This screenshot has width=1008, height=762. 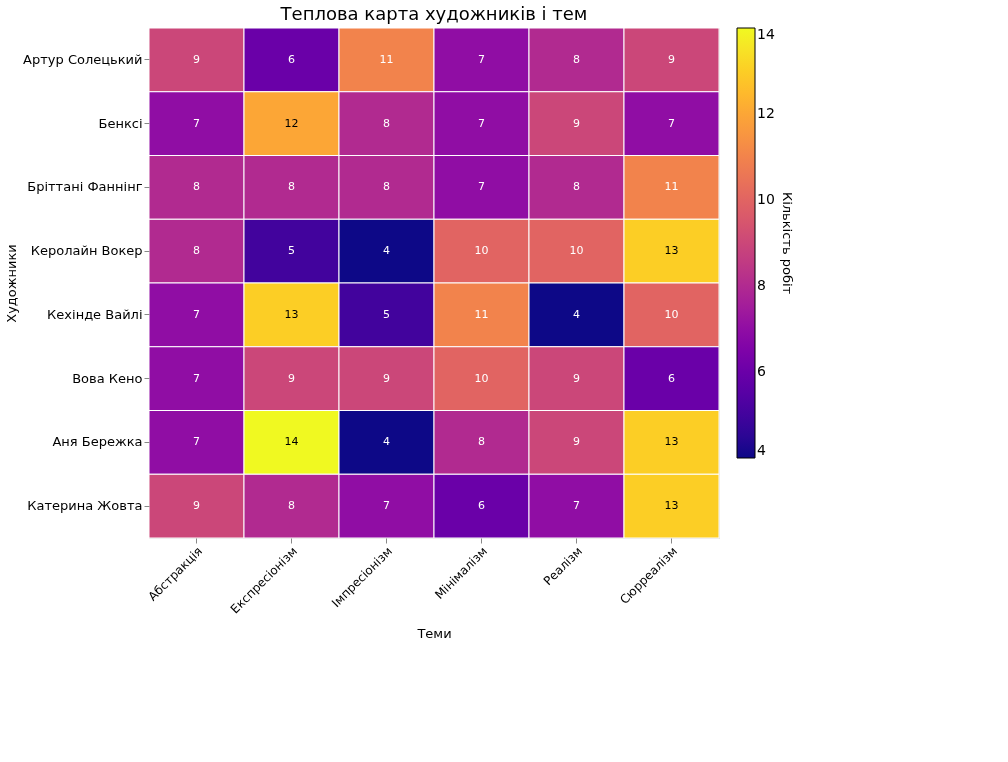 I want to click on data-label: 12, so click(x=291, y=123).